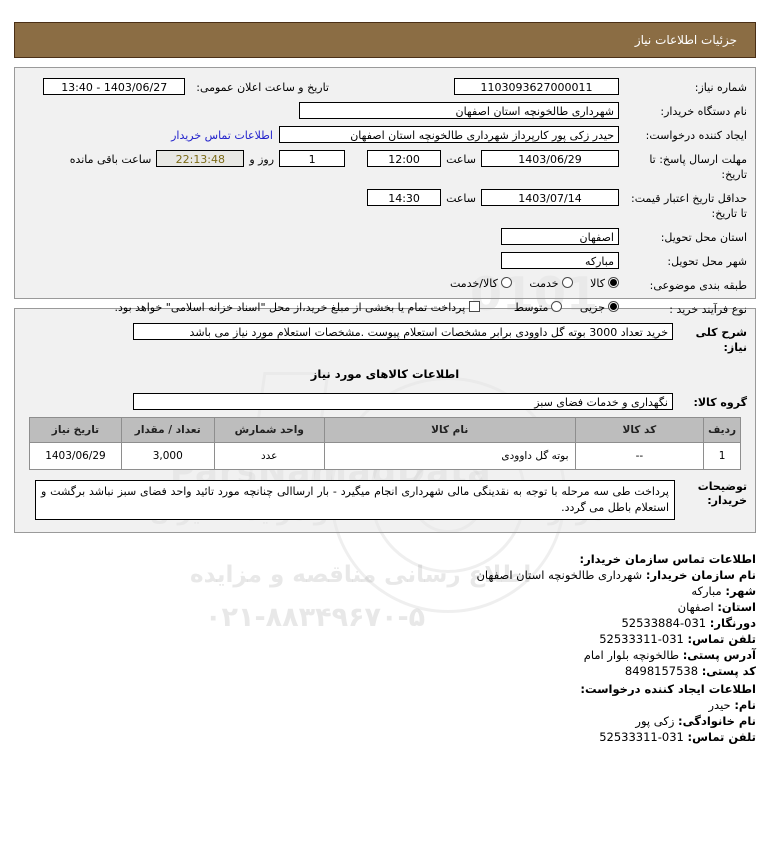 The height and width of the screenshot is (867, 770). I want to click on contact-postal-code-value: 8498157538, so click(661, 671).